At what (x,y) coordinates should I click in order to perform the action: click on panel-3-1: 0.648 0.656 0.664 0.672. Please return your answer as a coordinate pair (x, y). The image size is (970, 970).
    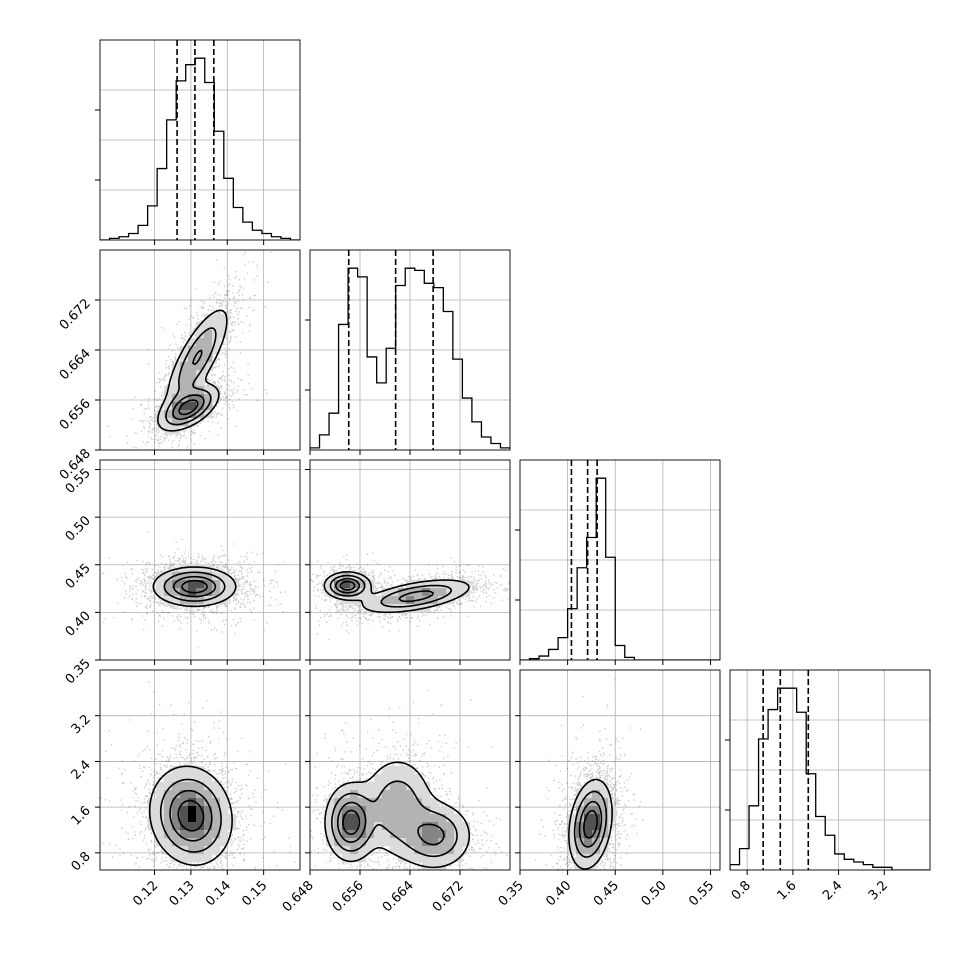
    Looking at the image, I should click on (395, 792).